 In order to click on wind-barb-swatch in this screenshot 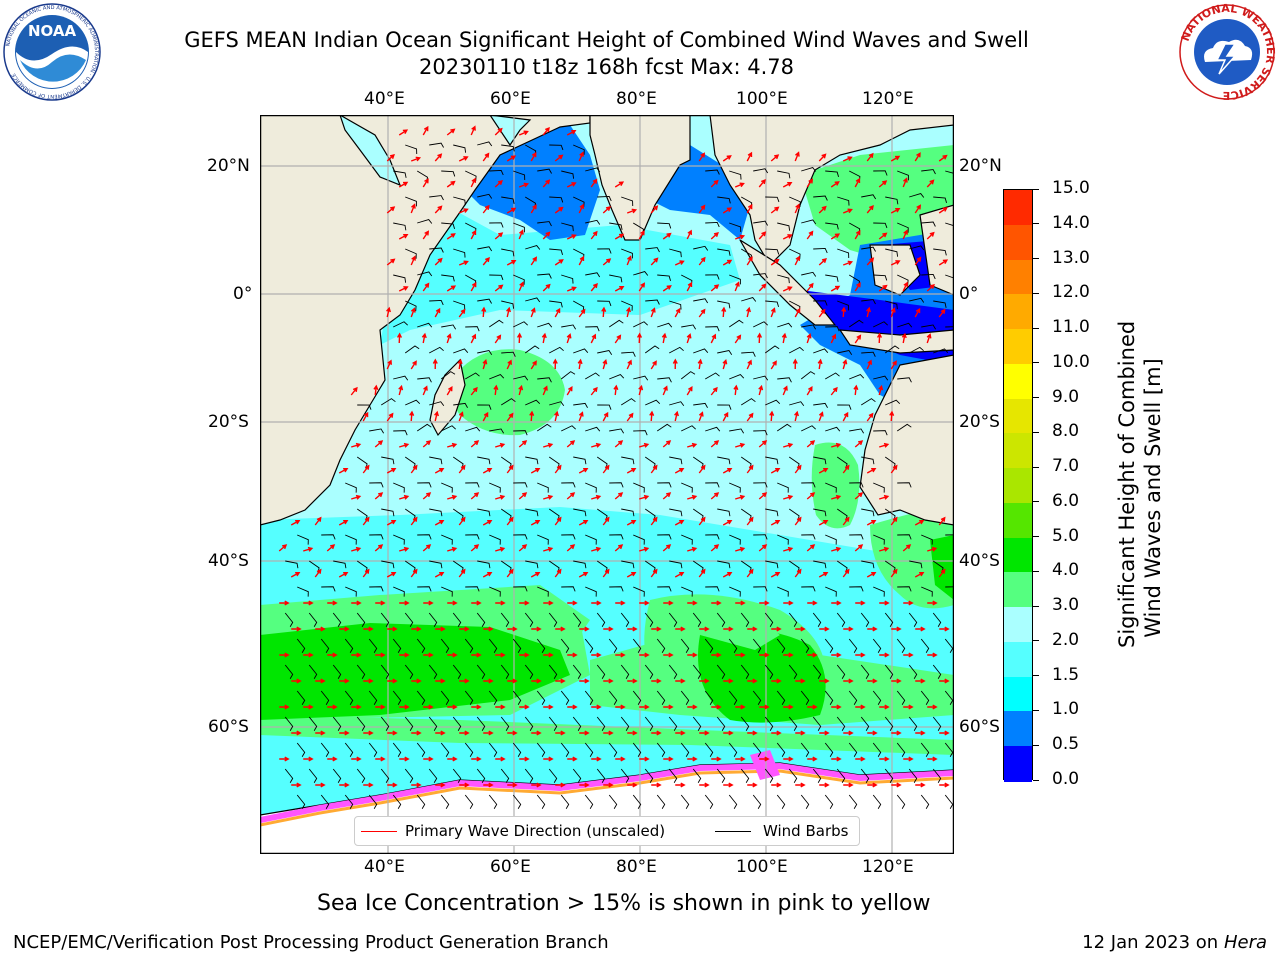, I will do `click(733, 831)`.